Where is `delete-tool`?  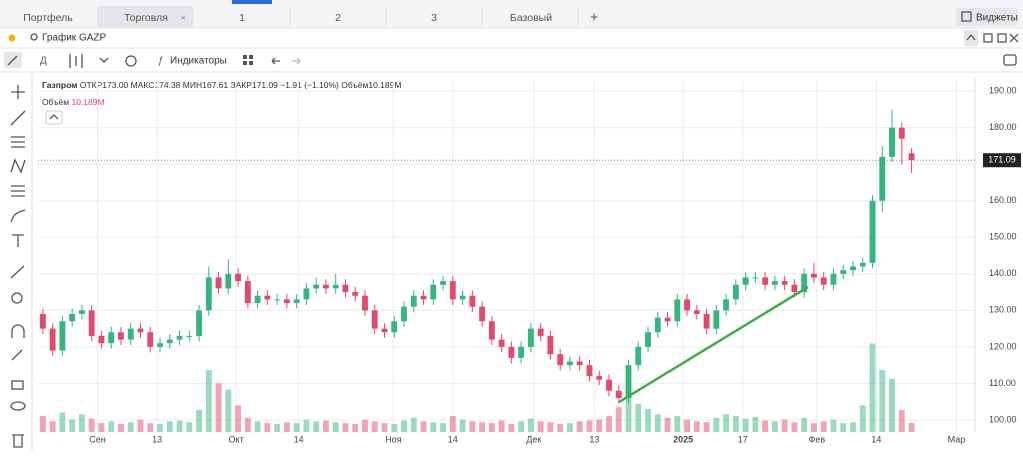 delete-tool is located at coordinates (18, 441).